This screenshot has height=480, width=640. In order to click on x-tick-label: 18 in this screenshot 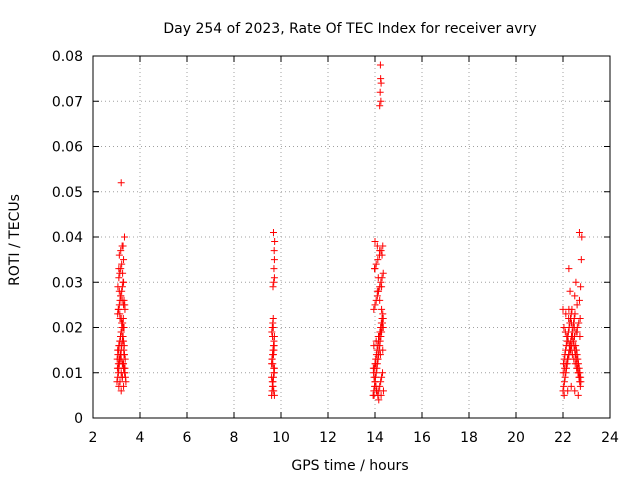, I will do `click(469, 438)`.